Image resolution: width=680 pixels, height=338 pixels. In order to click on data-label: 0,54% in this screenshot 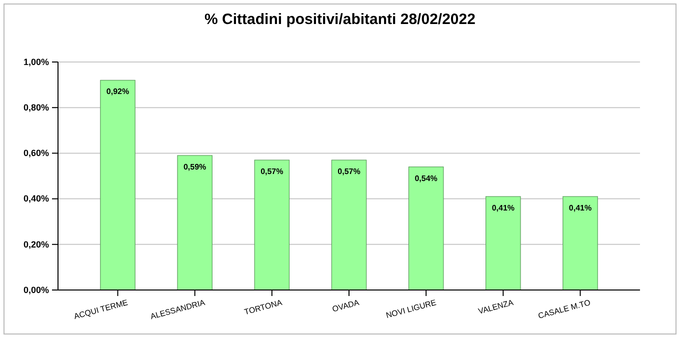, I will do `click(426, 178)`.